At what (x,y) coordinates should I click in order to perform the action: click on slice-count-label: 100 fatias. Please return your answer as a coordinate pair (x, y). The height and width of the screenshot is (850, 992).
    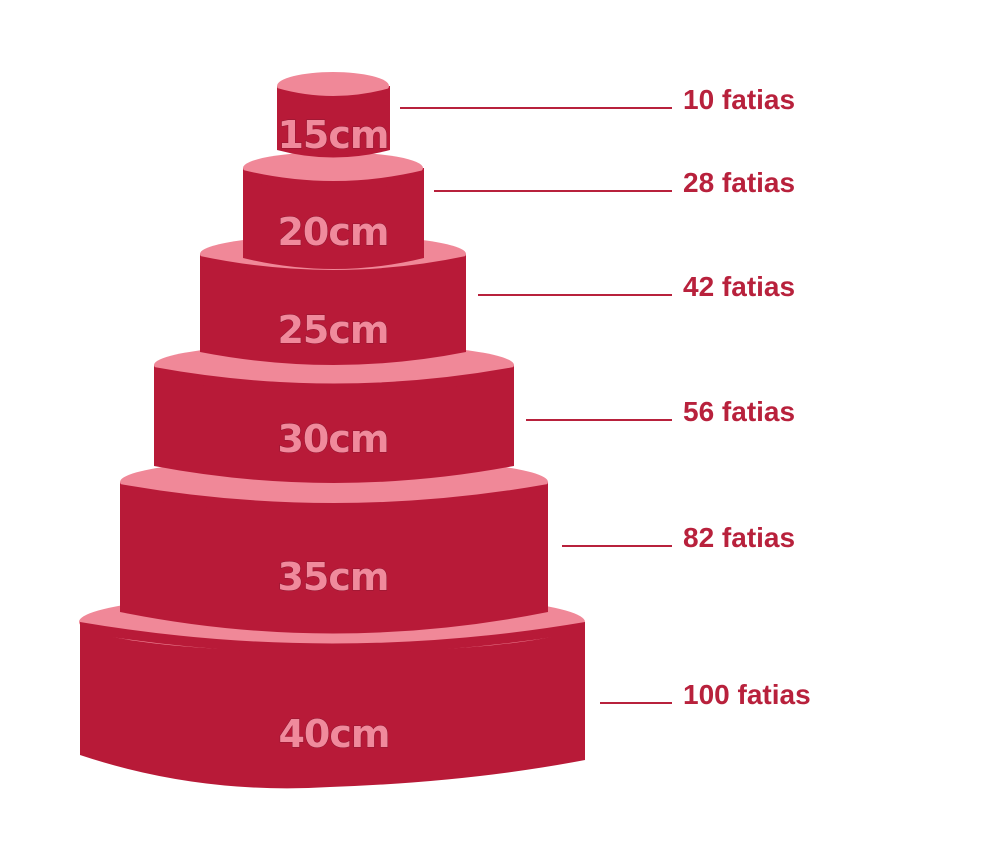
    Looking at the image, I should click on (747, 694).